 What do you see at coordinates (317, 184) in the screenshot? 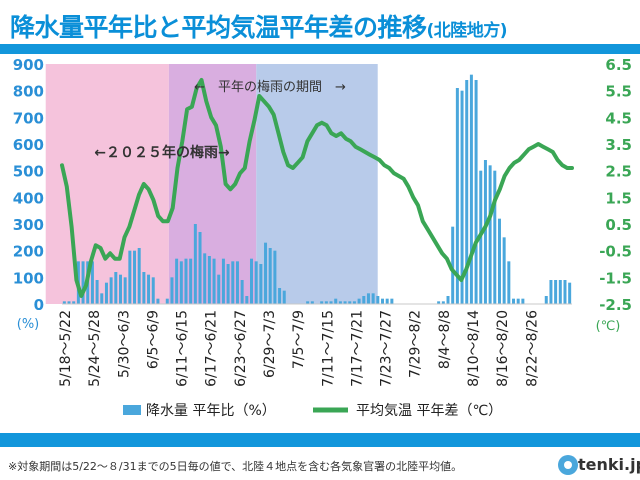
I see `rainy-normal-band` at bounding box center [317, 184].